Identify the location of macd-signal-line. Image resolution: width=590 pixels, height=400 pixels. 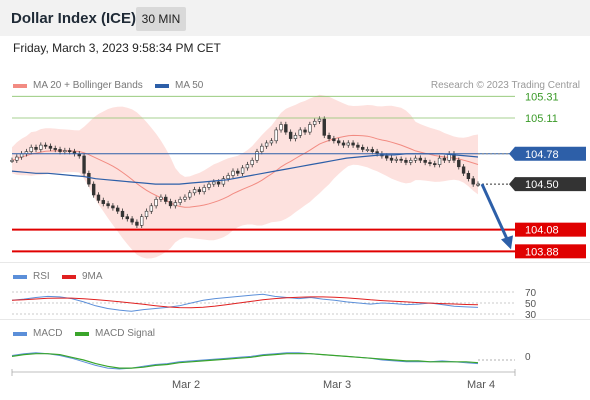
(245, 361).